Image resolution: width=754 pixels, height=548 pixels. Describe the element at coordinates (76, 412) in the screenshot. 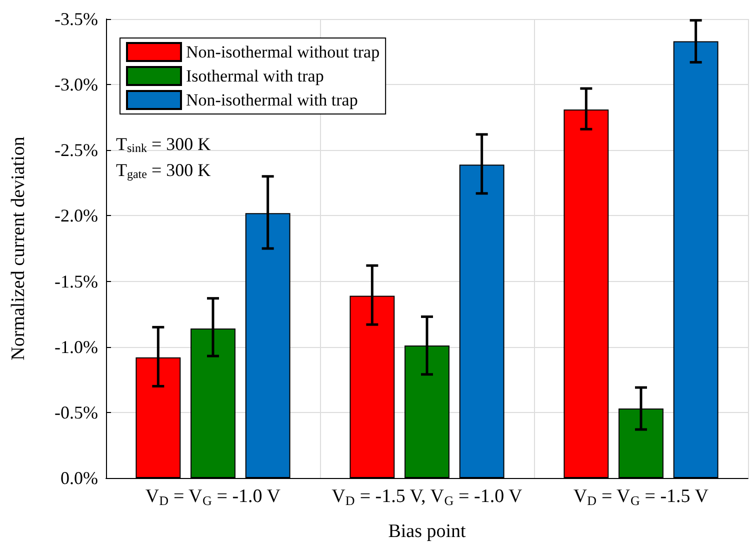

I see `y-tick-label: -0.5%` at that location.